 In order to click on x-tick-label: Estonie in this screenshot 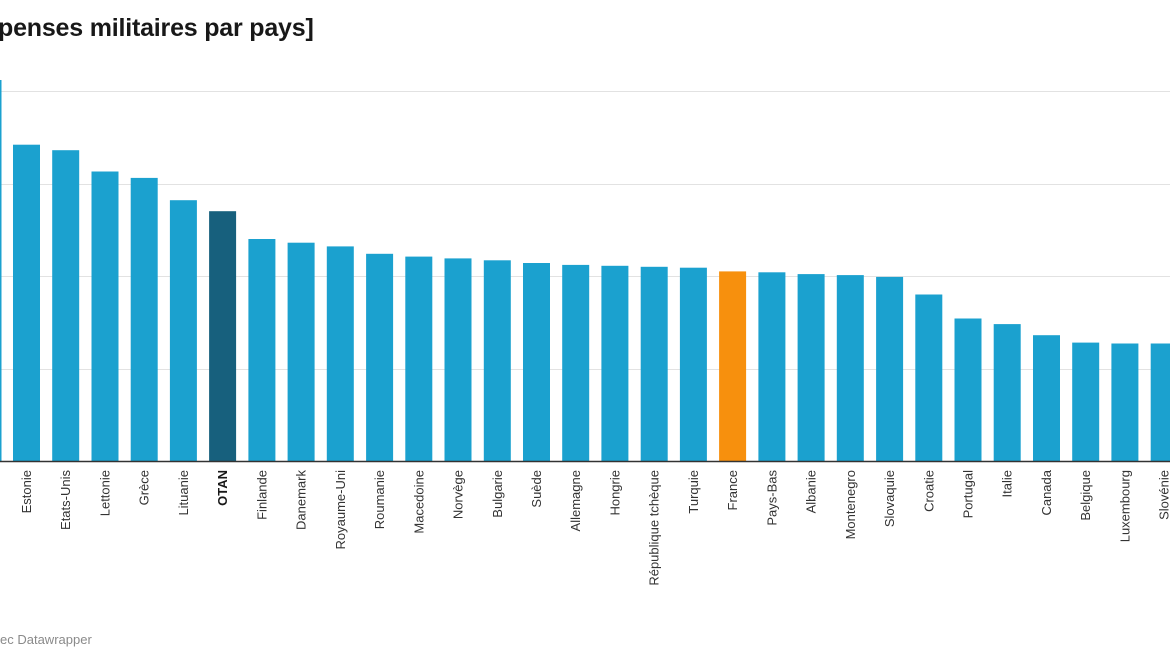, I will do `click(26, 491)`.